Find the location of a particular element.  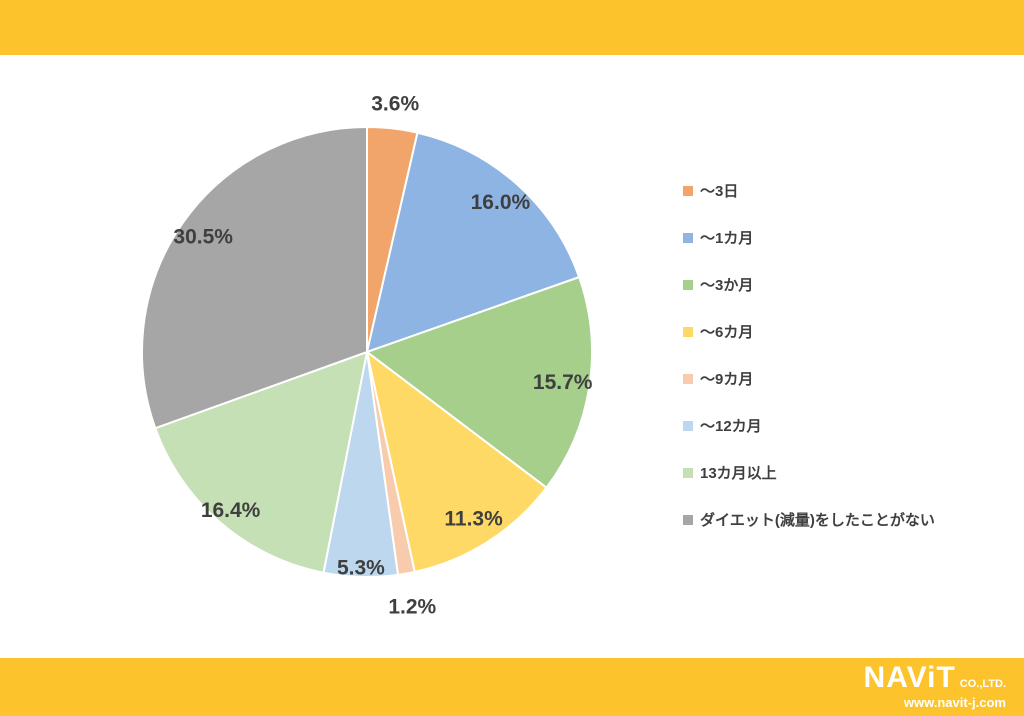

slice-value-label: 11.3% is located at coordinates (473, 518).